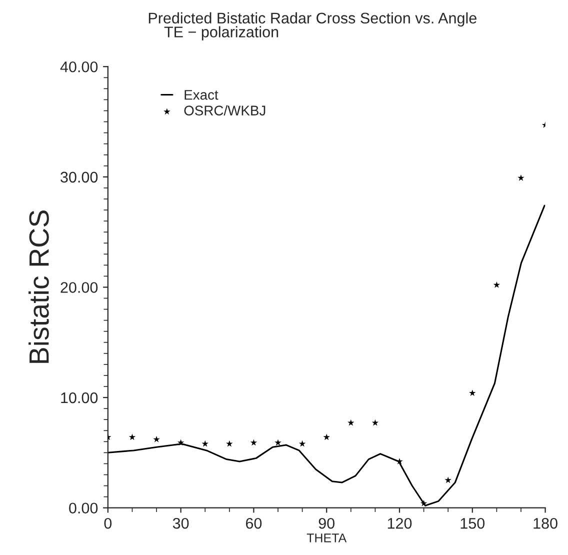 This screenshot has height=555, width=568. I want to click on legend-label: Exact, so click(201, 95).